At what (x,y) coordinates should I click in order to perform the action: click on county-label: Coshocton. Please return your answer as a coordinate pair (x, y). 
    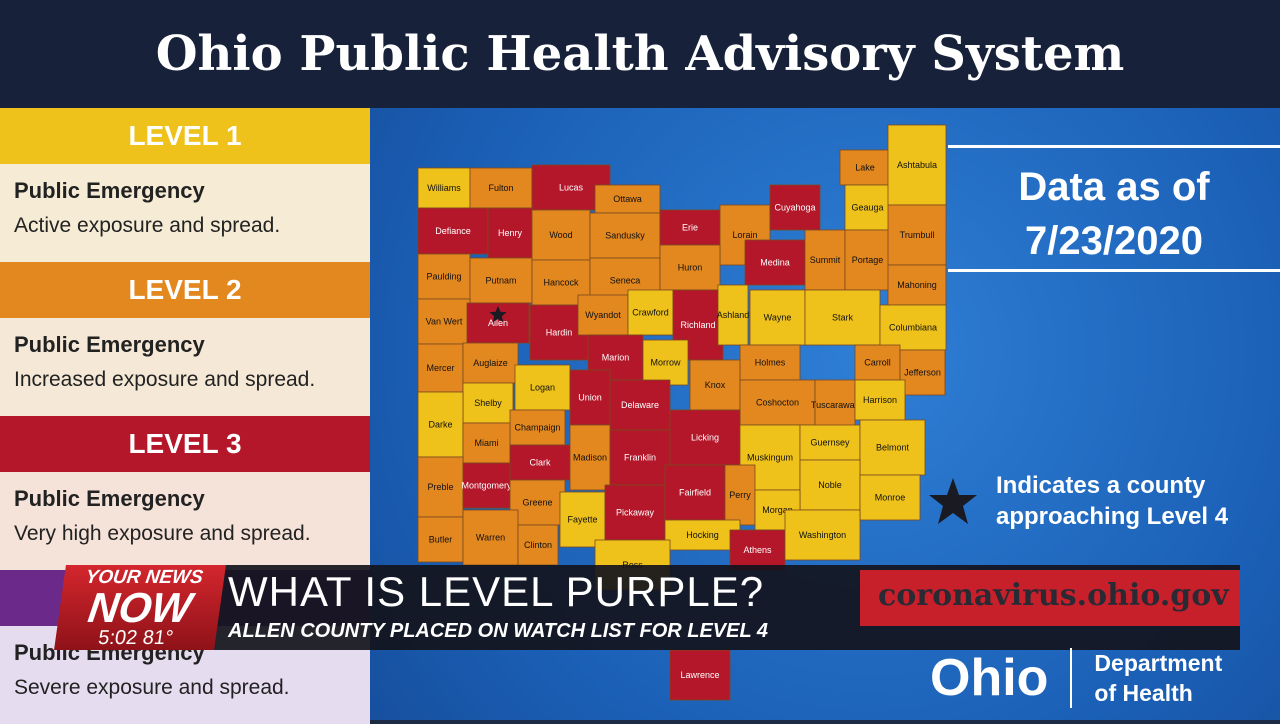
    Looking at the image, I should click on (777, 403).